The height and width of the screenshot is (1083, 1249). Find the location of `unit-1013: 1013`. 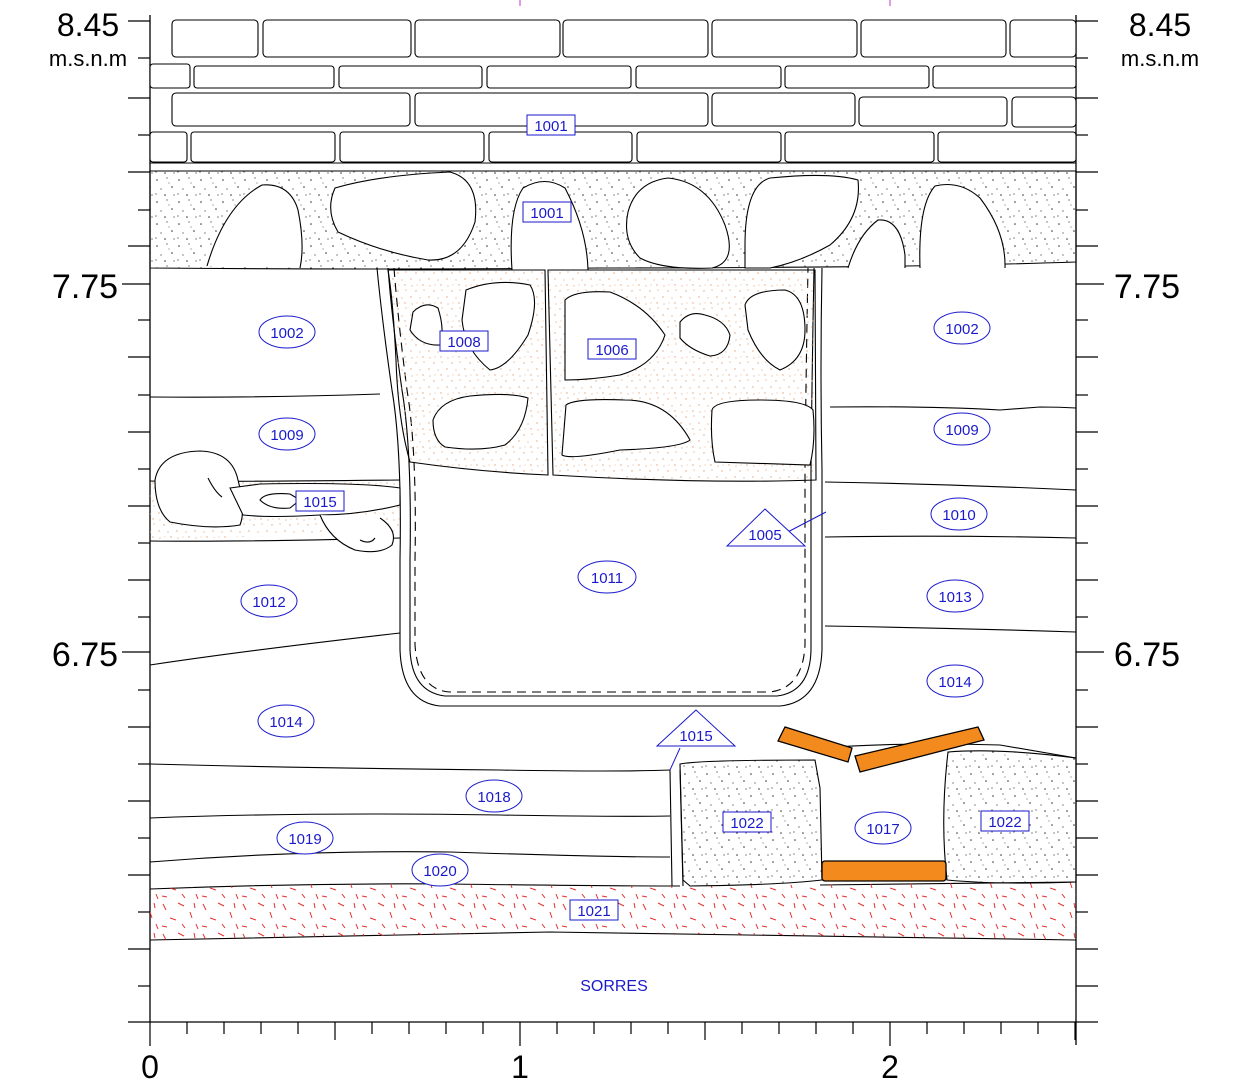

unit-1013: 1013 is located at coordinates (954, 597).